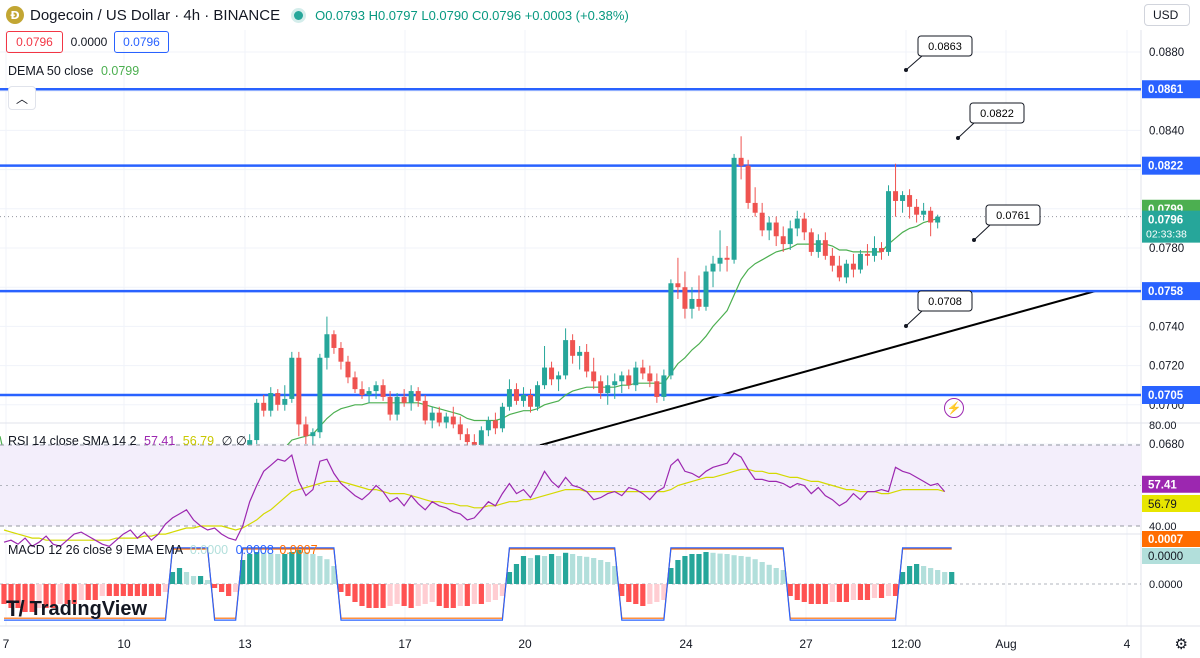 This screenshot has width=1200, height=658. Describe the element at coordinates (966, 130) in the screenshot. I see `callout-leader` at that location.